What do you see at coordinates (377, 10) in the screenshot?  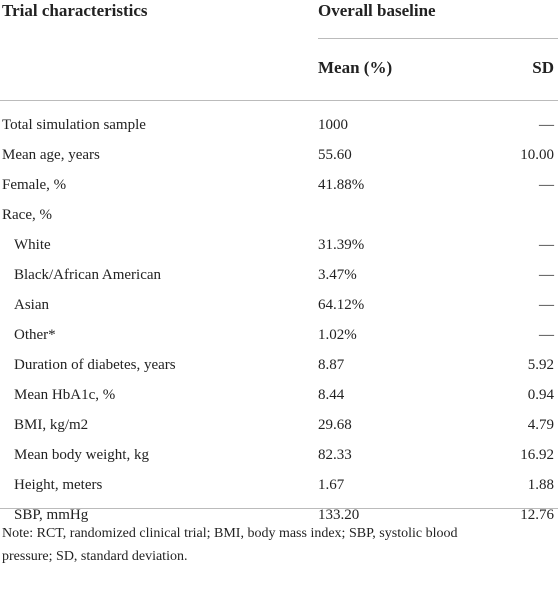 I see `header-group: Overall baseline` at bounding box center [377, 10].